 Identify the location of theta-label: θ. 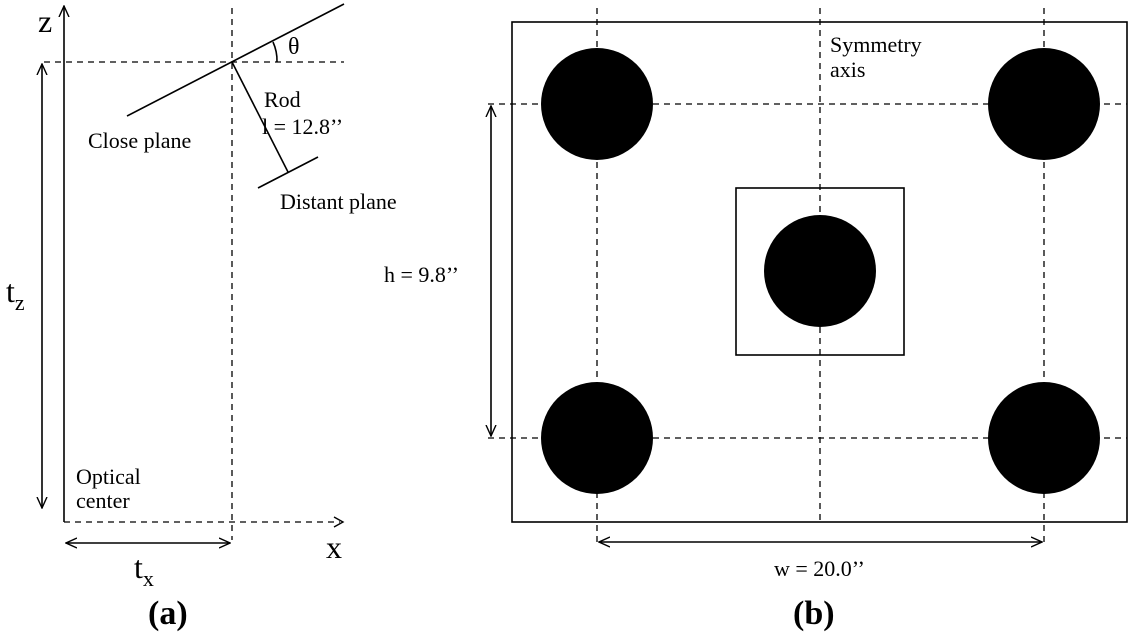
(294, 47).